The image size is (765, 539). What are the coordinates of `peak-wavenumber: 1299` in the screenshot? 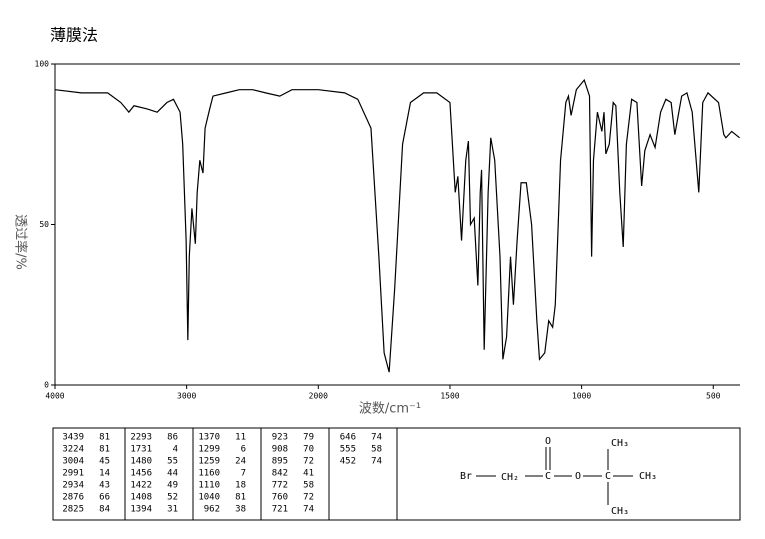 It's located at (209, 450).